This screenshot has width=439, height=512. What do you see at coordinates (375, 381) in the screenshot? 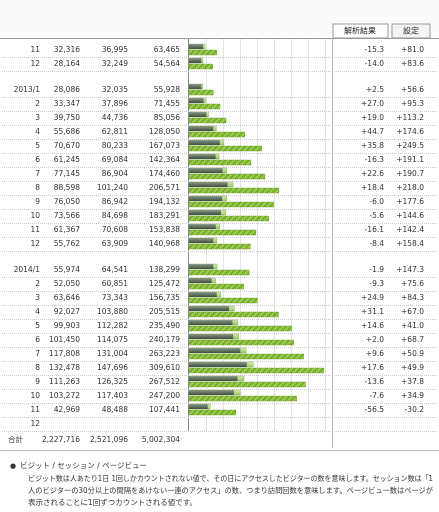
I see `change-prev: -13.6` at bounding box center [375, 381].